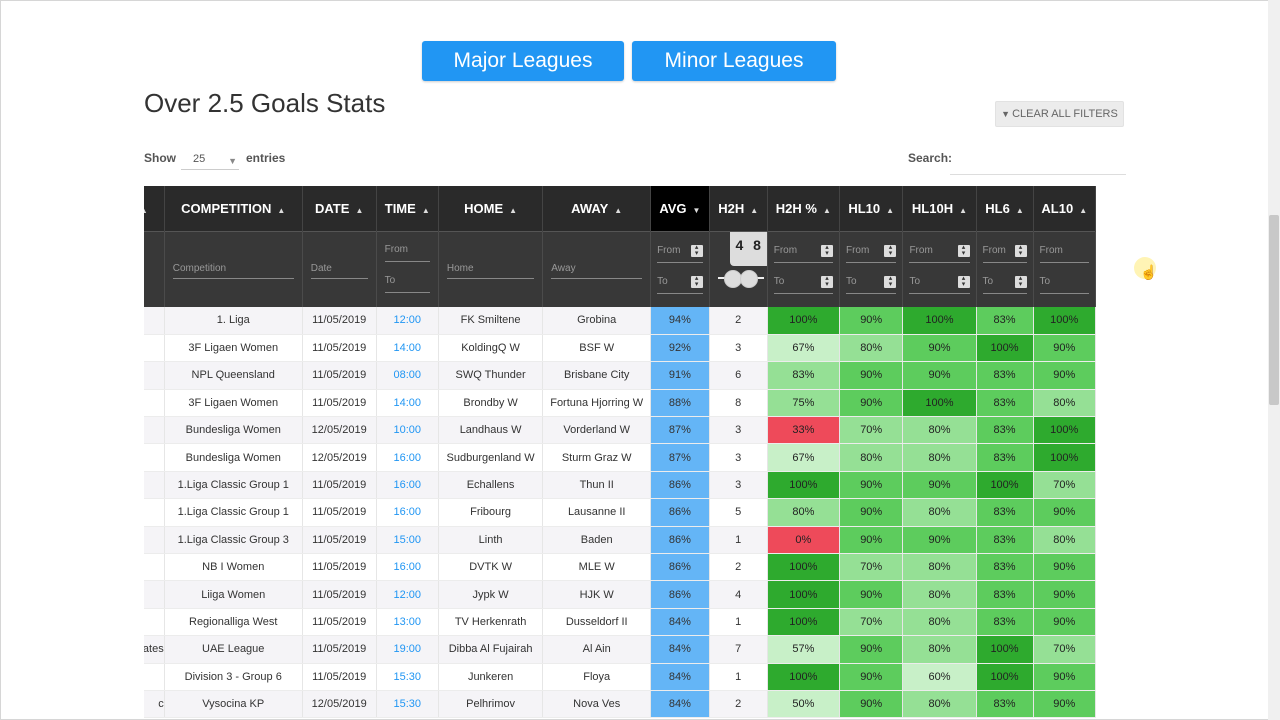 This screenshot has width=1280, height=720. What do you see at coordinates (732, 278) in the screenshot?
I see `h2h-slider-min-handle` at bounding box center [732, 278].